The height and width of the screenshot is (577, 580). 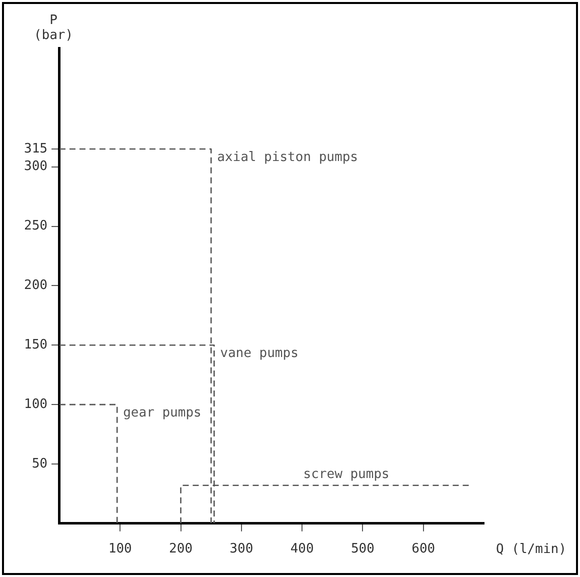 I want to click on y-axis-title: P (bar), so click(x=54, y=27).